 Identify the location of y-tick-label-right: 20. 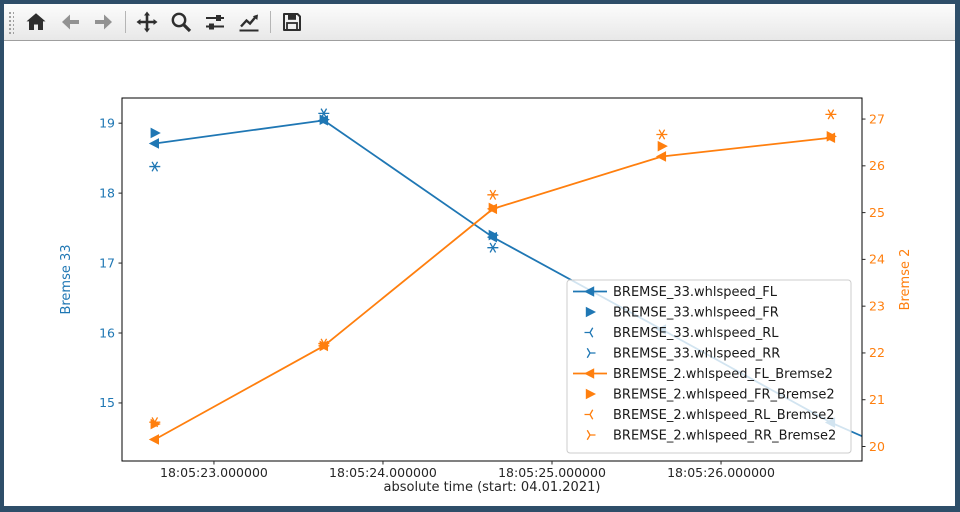
(877, 446).